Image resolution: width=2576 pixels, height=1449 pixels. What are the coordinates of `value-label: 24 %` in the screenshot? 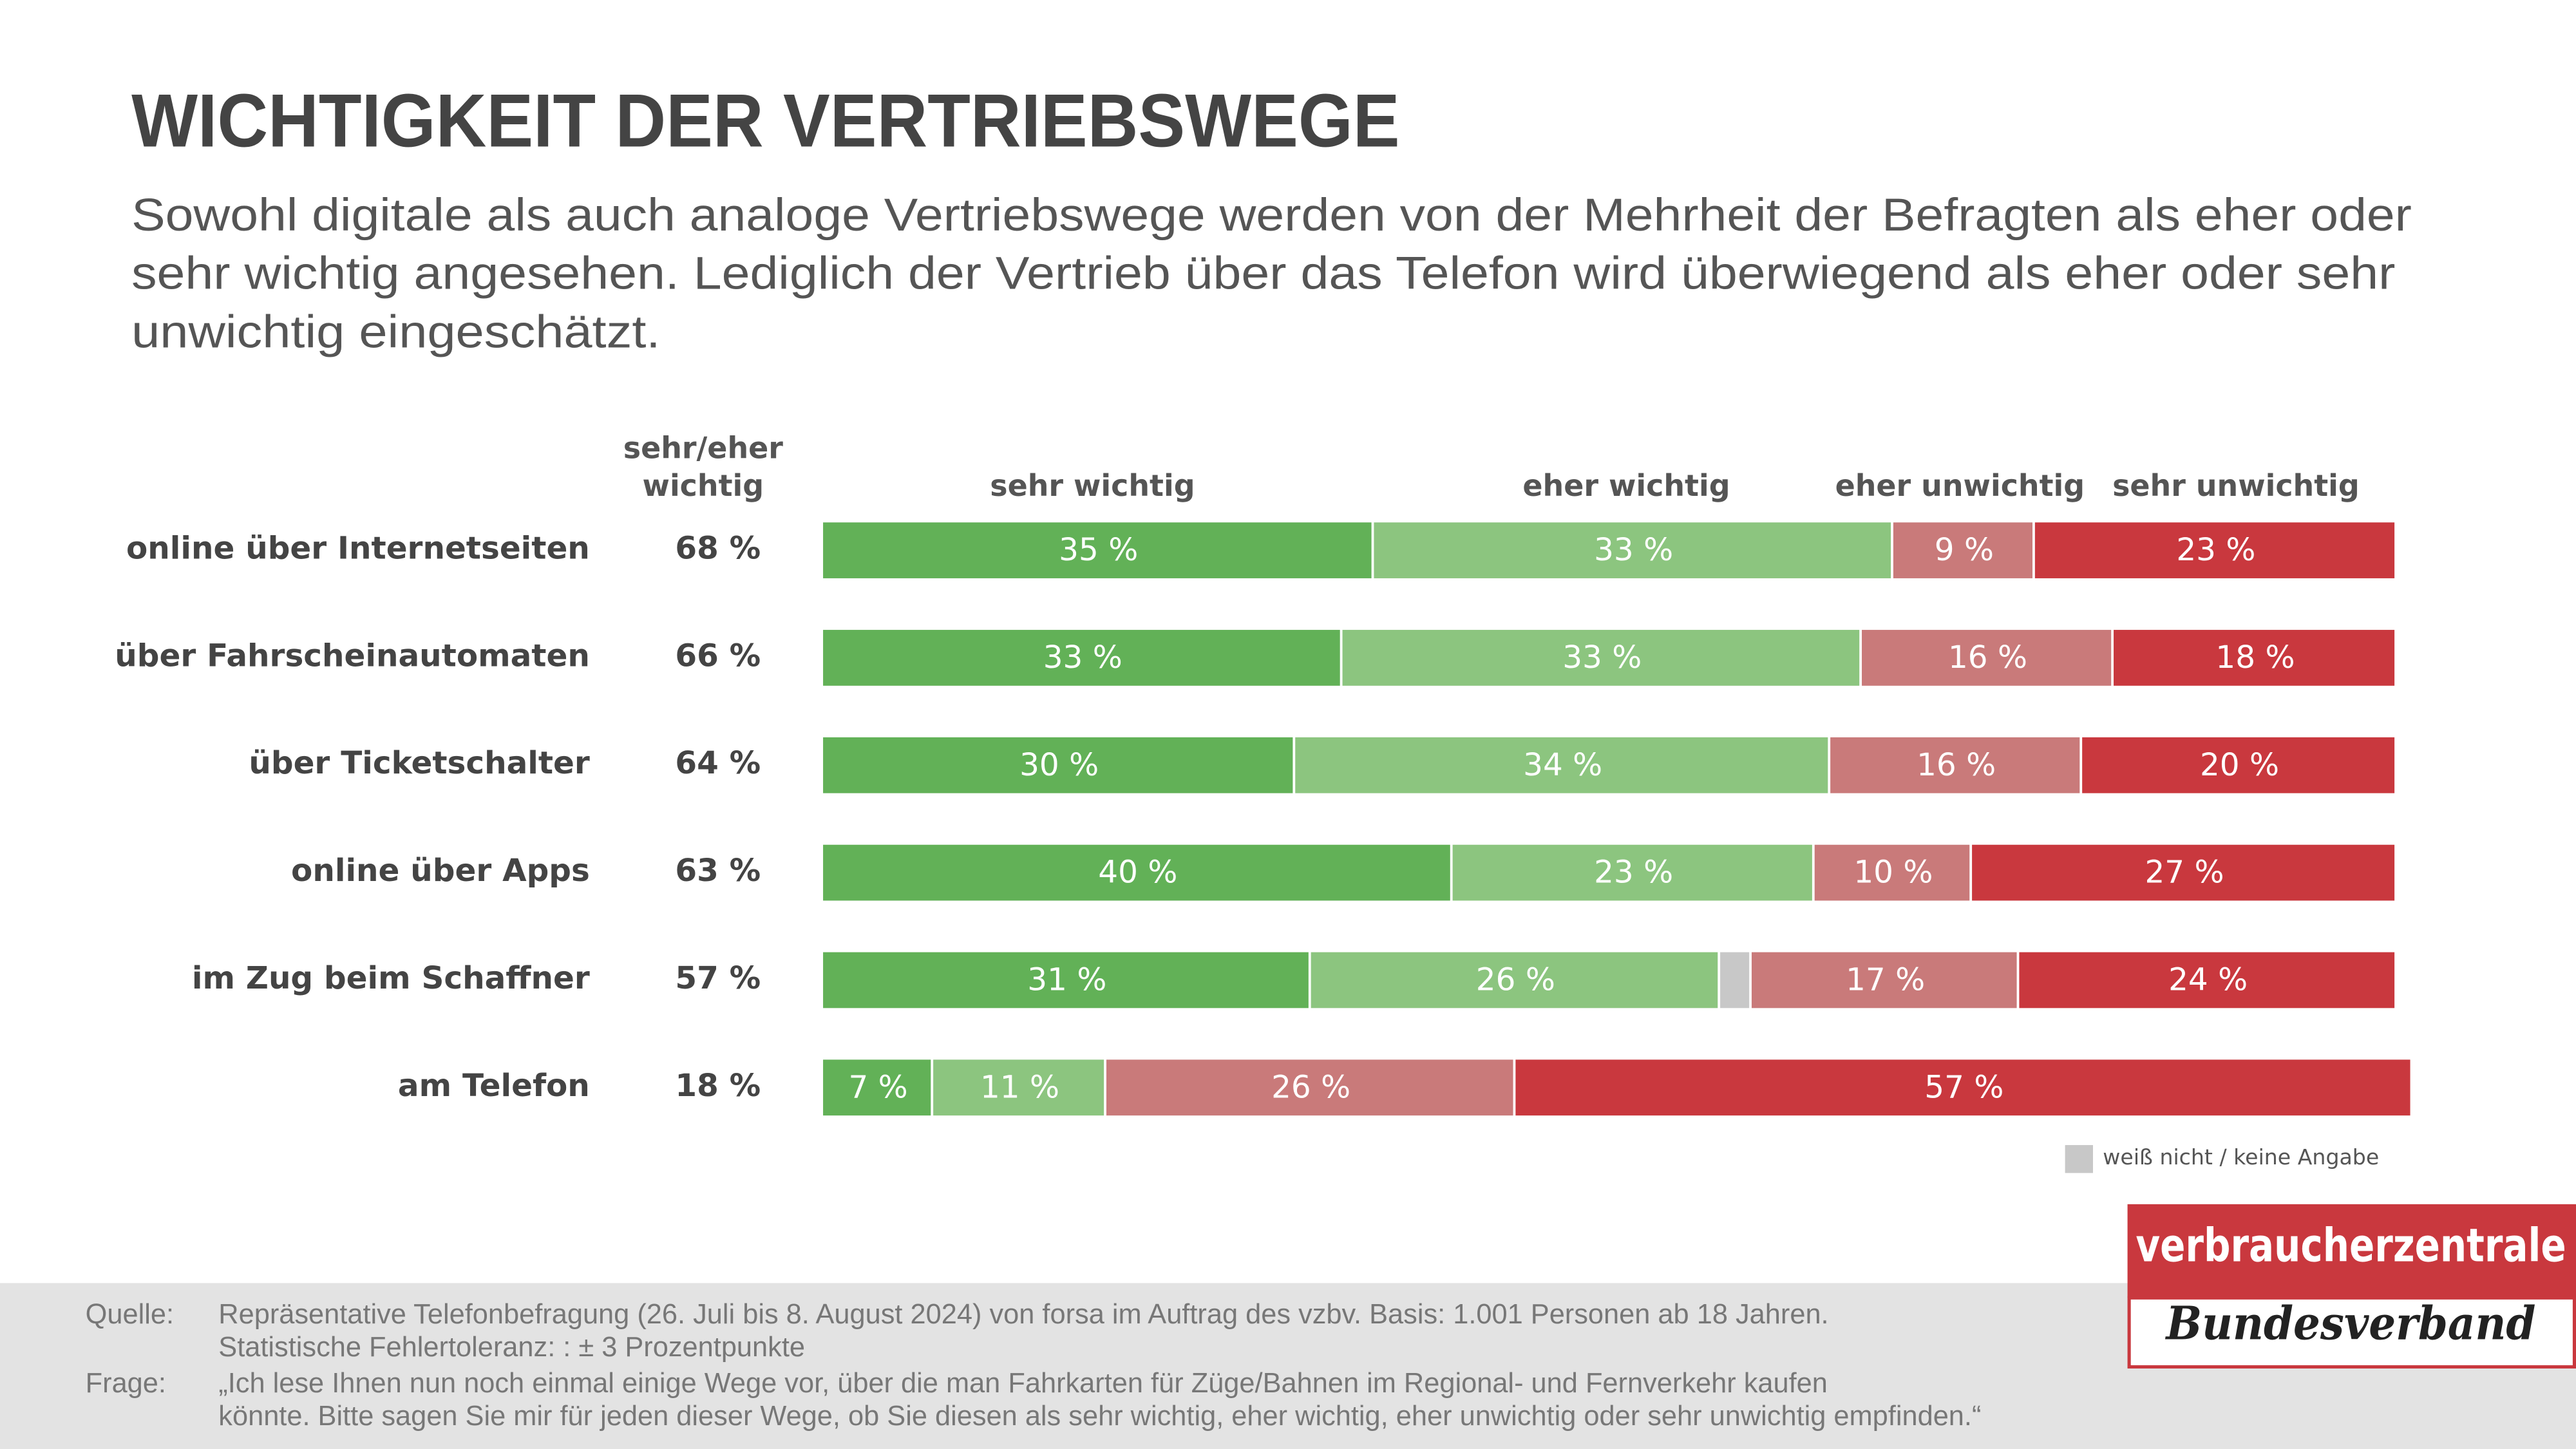 It's located at (2208, 979).